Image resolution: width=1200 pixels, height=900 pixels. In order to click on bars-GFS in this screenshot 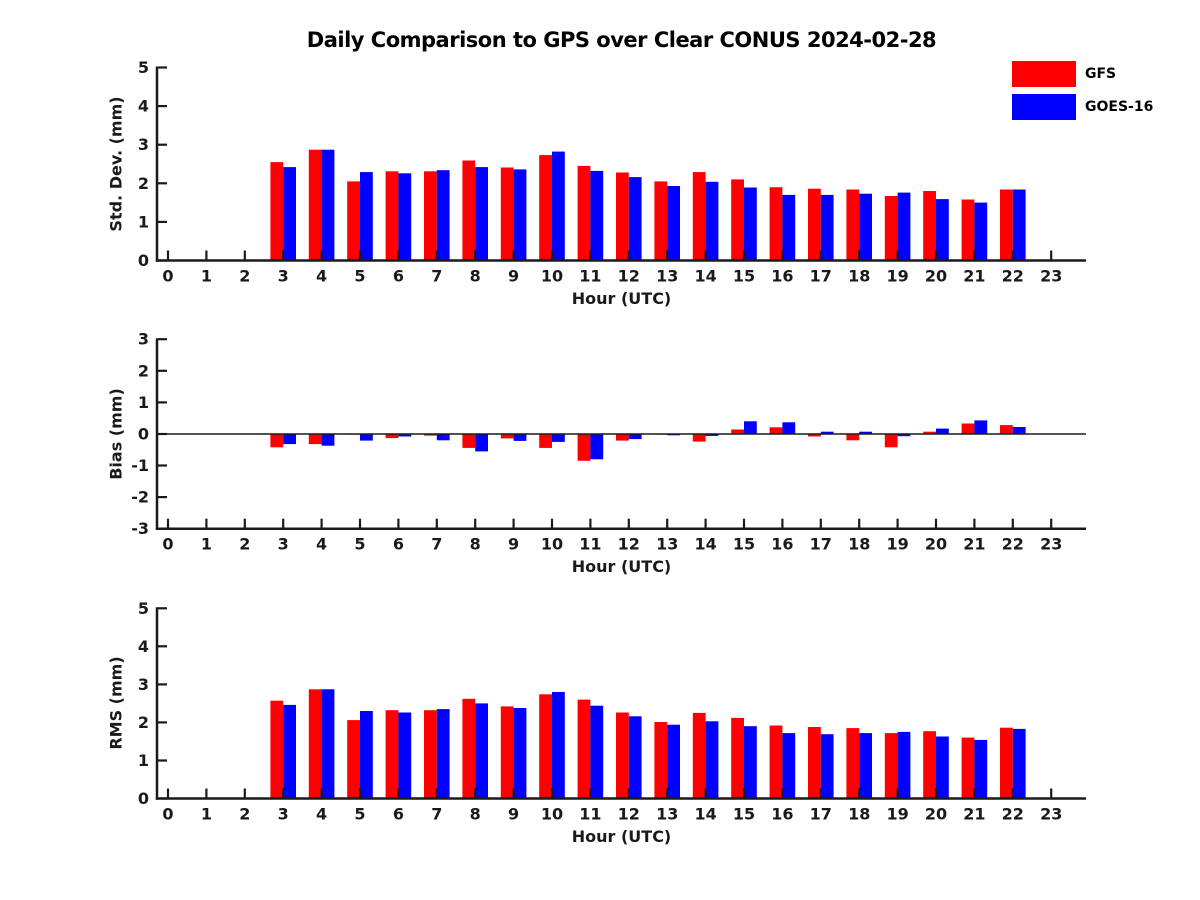, I will do `click(641, 205)`.